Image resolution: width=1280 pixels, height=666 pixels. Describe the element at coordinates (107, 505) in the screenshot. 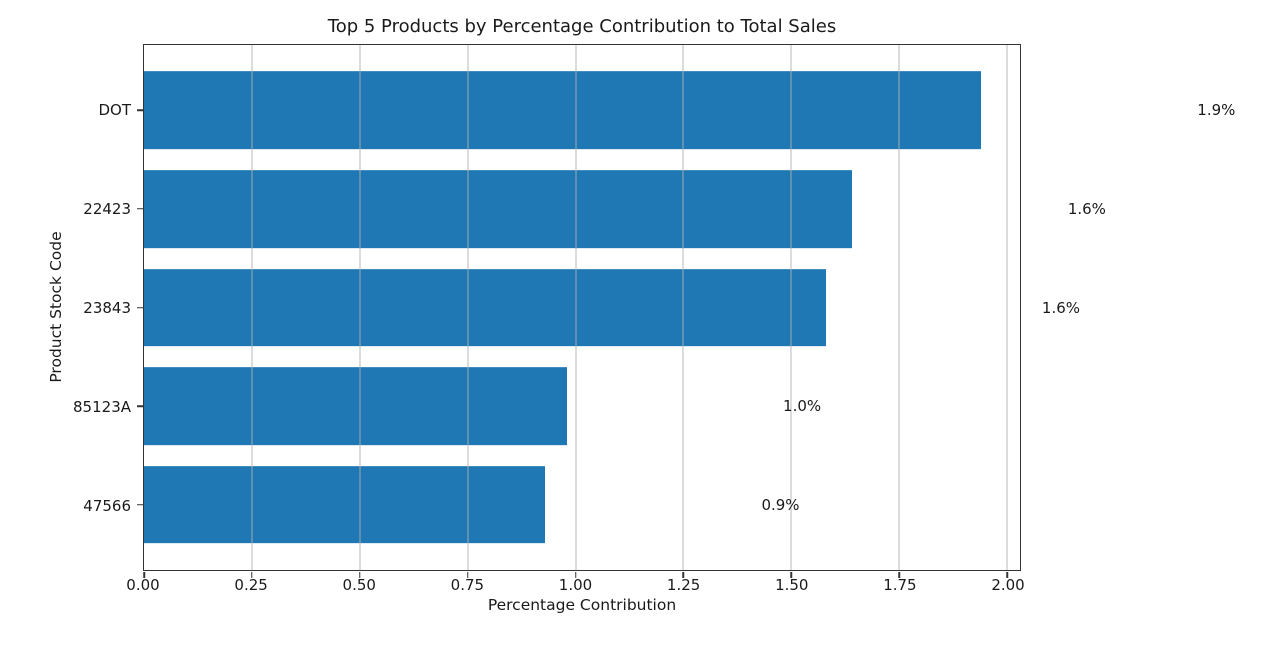

I see `y-tick-label: 47566` at that location.